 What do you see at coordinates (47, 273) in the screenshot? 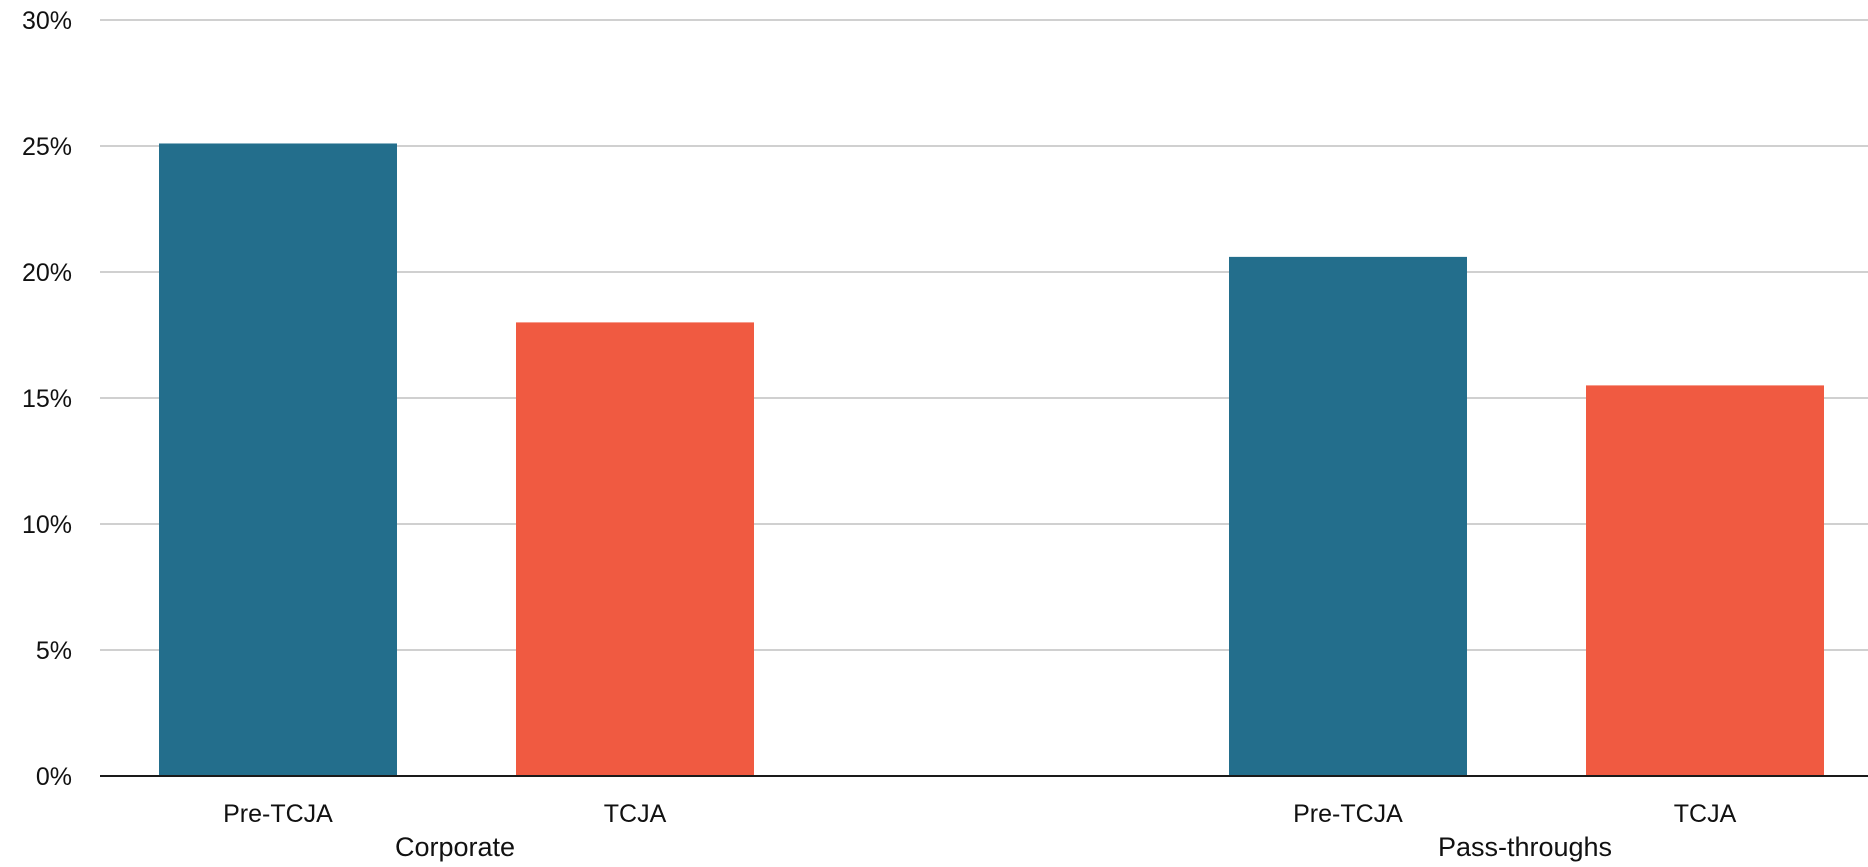
I see `y-tick-label: 20%` at bounding box center [47, 273].